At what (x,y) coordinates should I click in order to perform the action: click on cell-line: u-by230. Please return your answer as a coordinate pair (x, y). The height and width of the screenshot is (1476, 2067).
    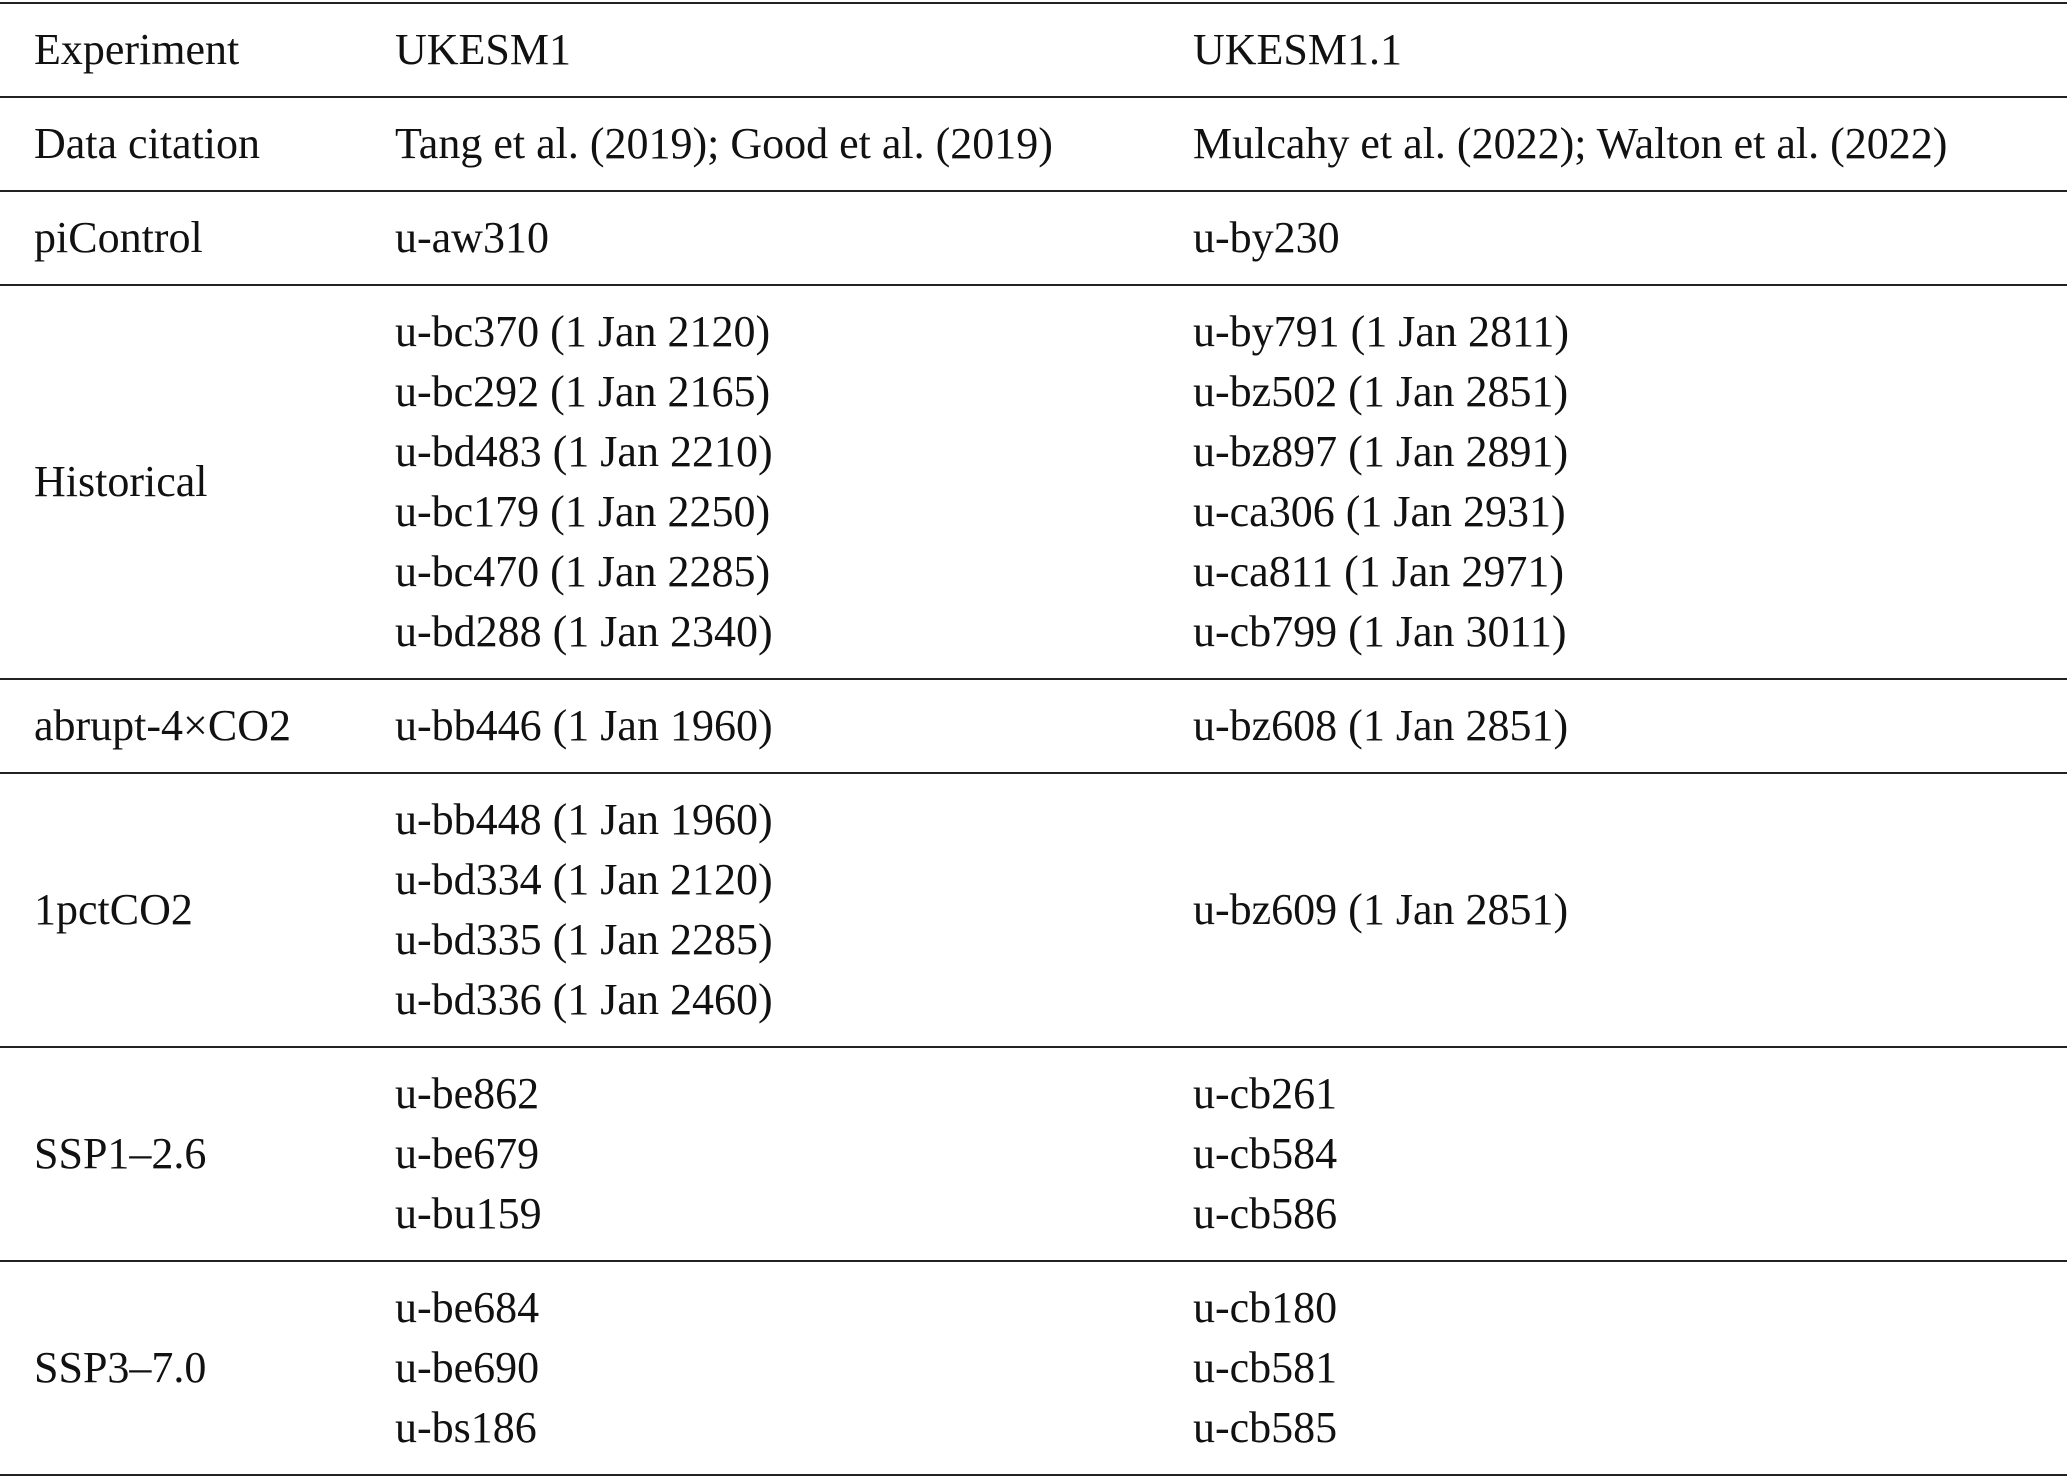
    Looking at the image, I should click on (1266, 237).